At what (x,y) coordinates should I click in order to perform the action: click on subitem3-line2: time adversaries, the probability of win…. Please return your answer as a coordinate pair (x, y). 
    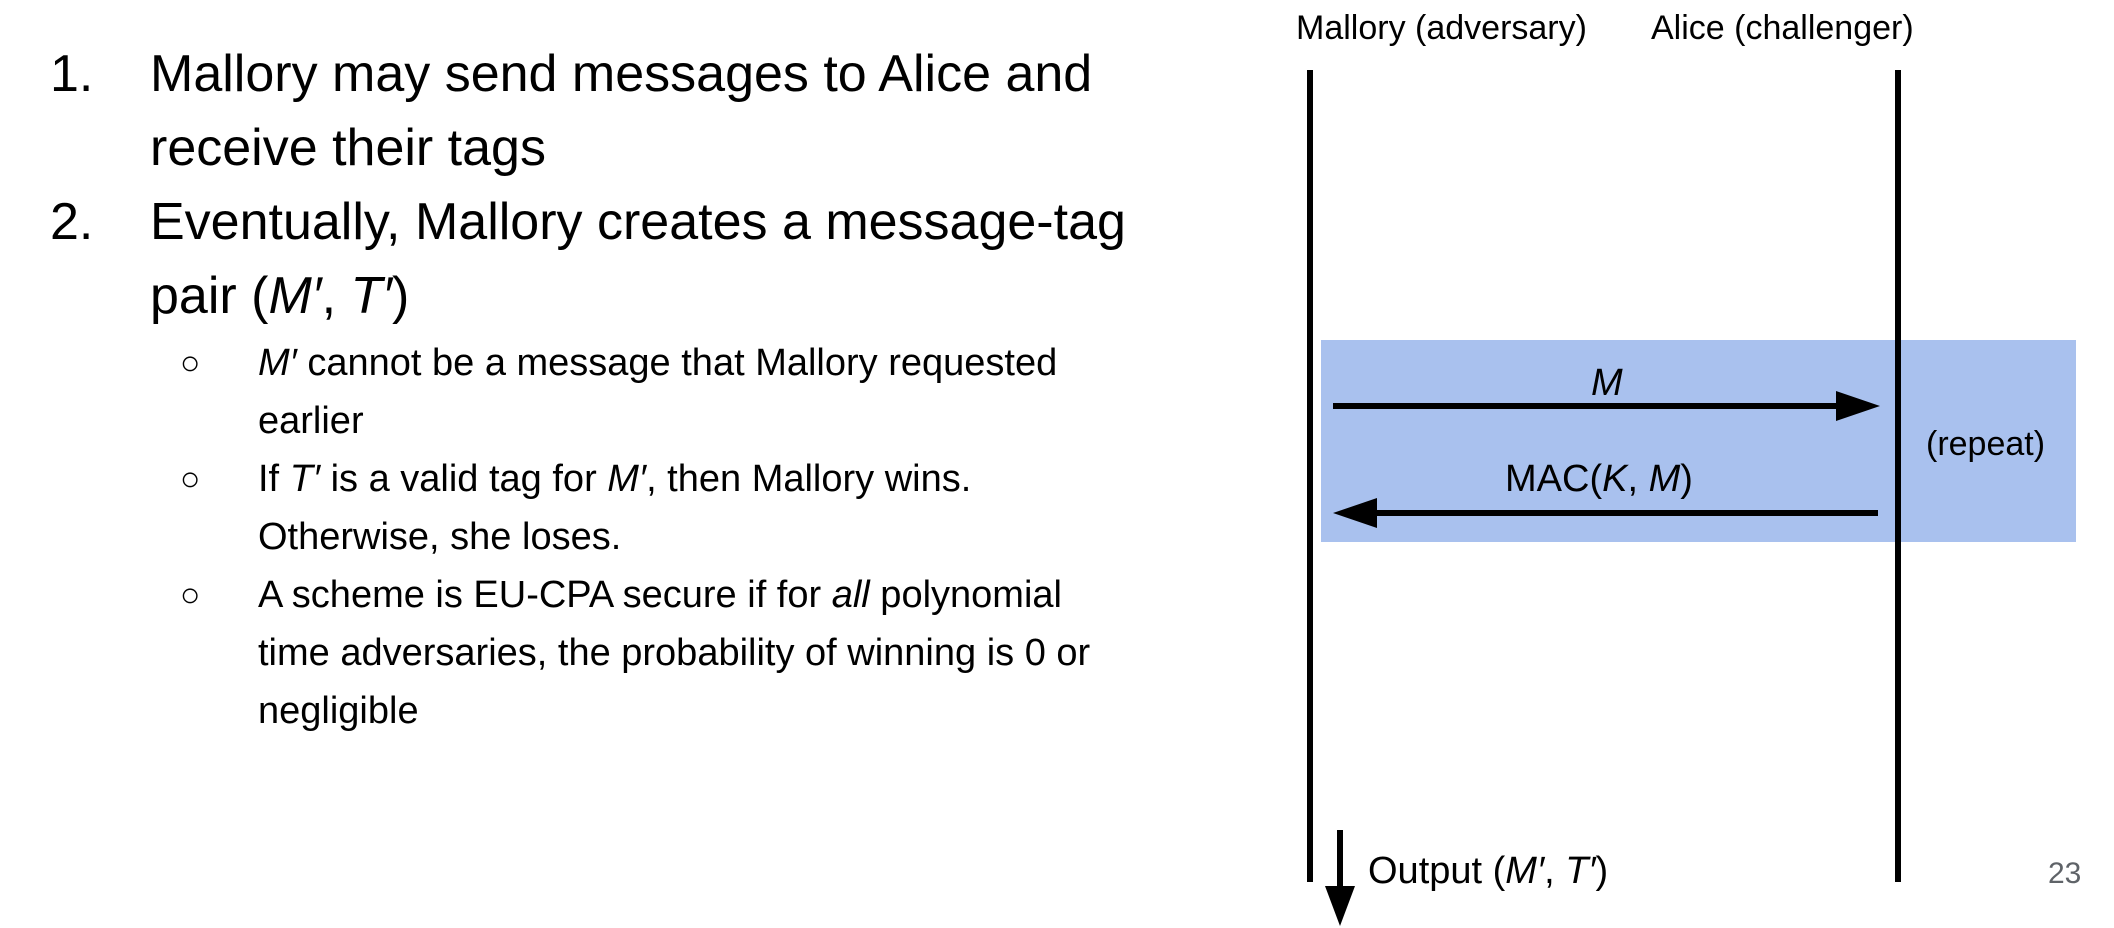
    Looking at the image, I should click on (674, 653).